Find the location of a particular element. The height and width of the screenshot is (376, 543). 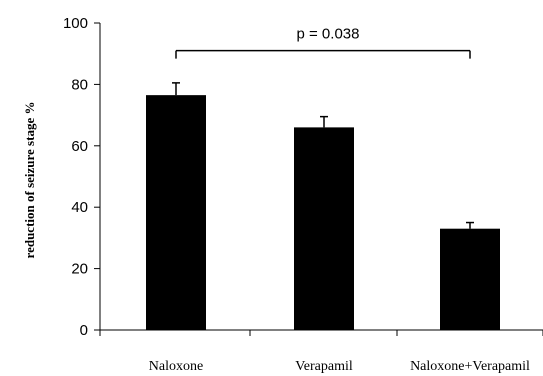

y-tick-label: 0 is located at coordinates (84, 330).